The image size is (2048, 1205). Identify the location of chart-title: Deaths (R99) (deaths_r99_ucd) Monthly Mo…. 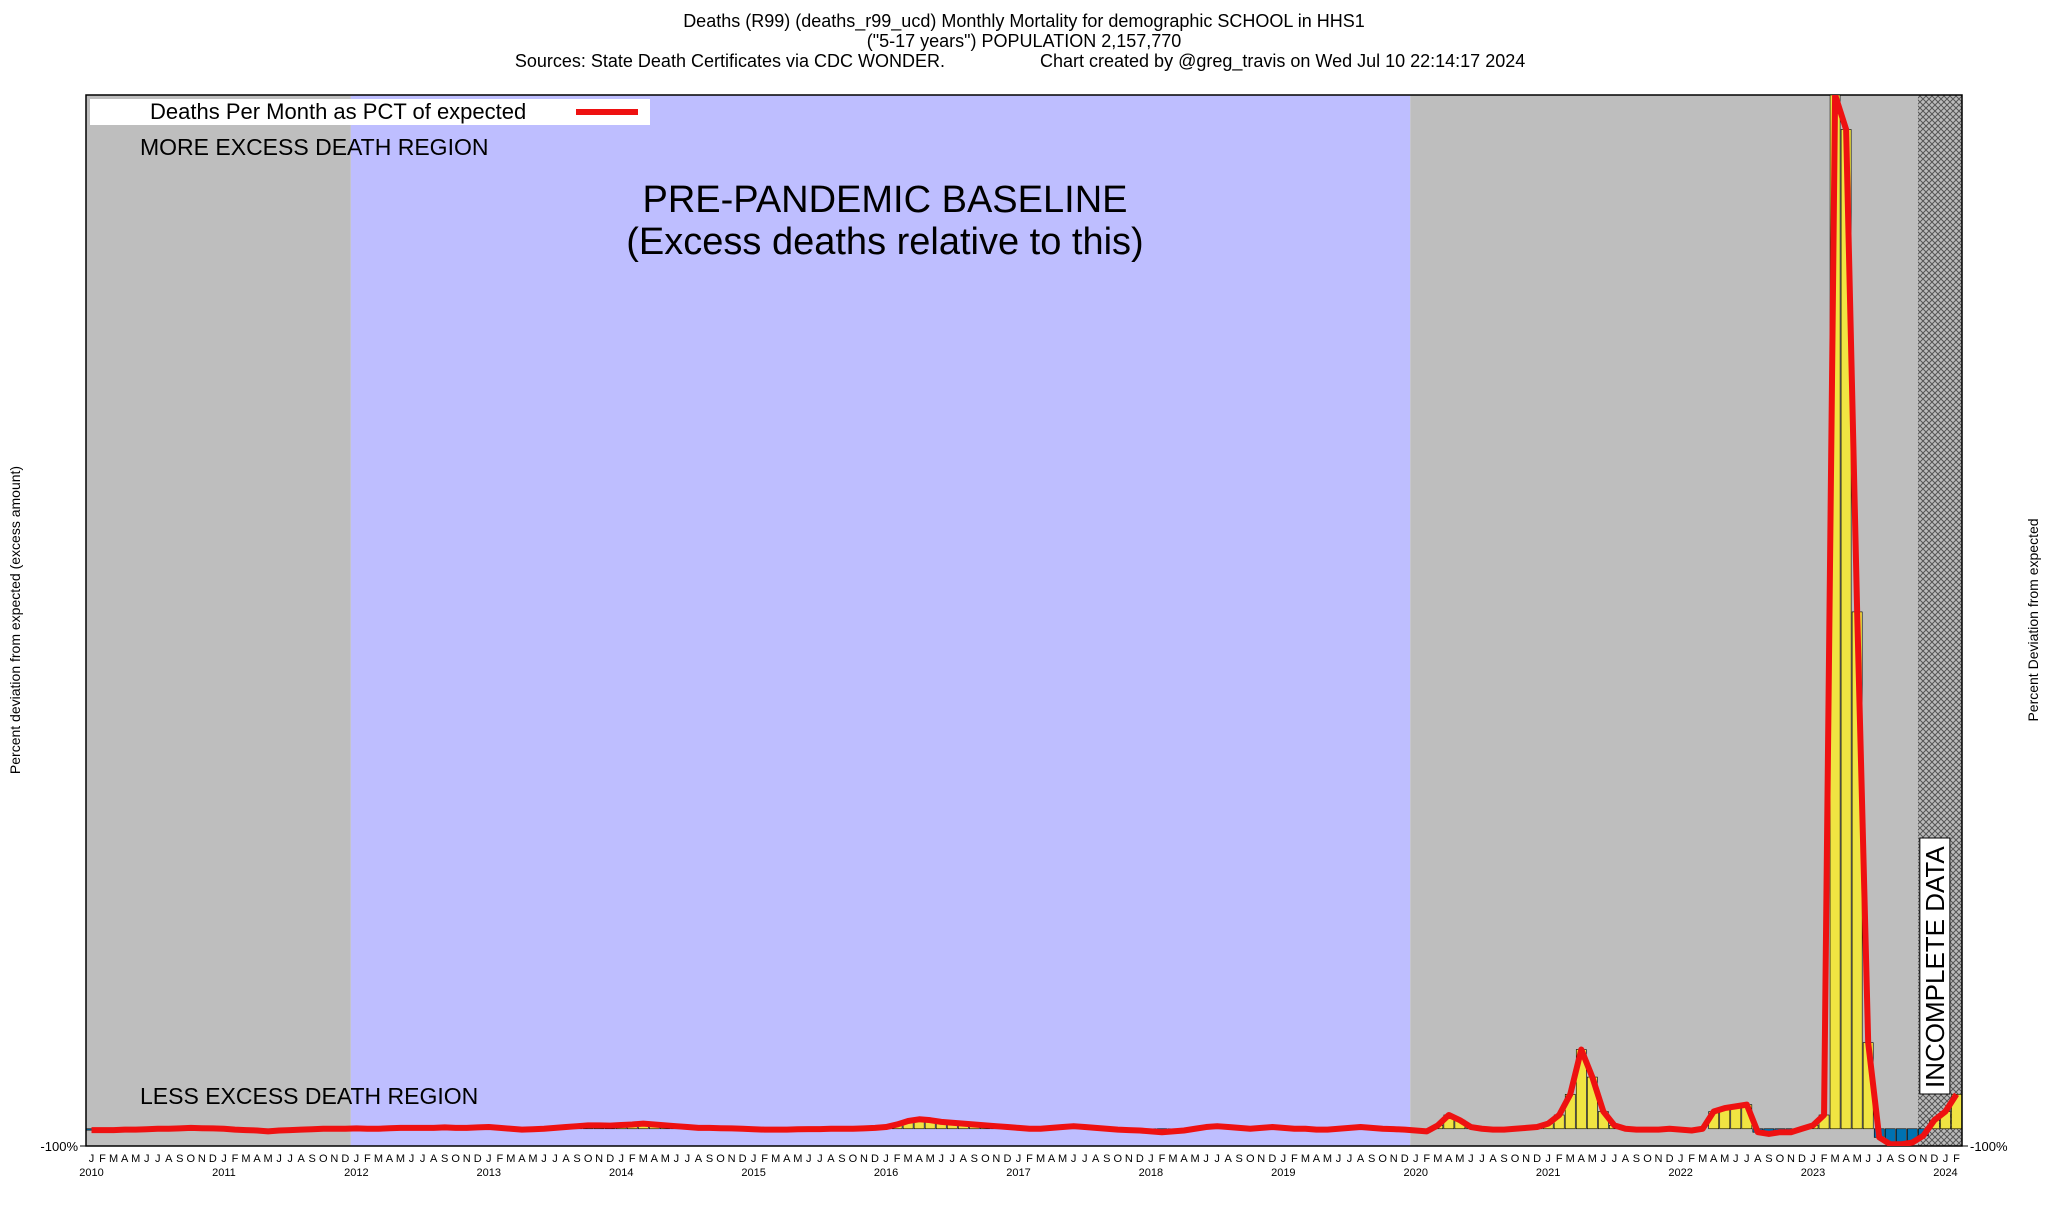
(1024, 21).